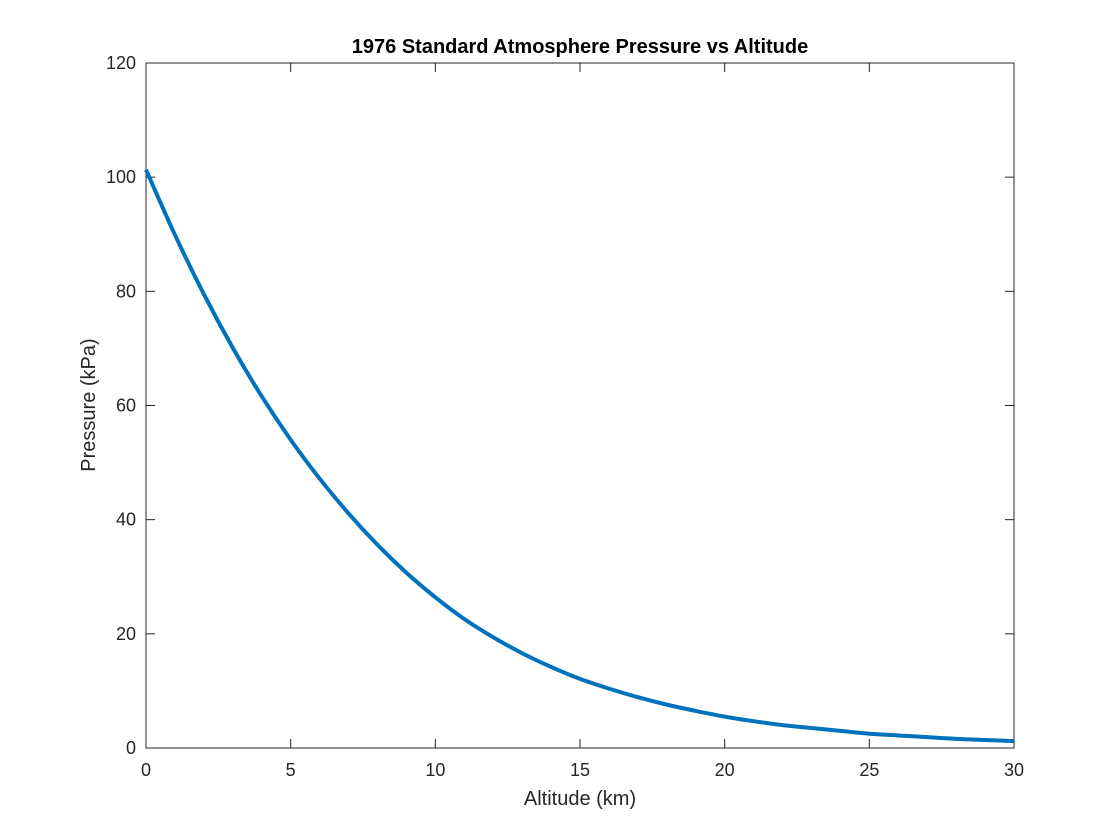 The height and width of the screenshot is (840, 1120). I want to click on y-tick-label: 40, so click(126, 520).